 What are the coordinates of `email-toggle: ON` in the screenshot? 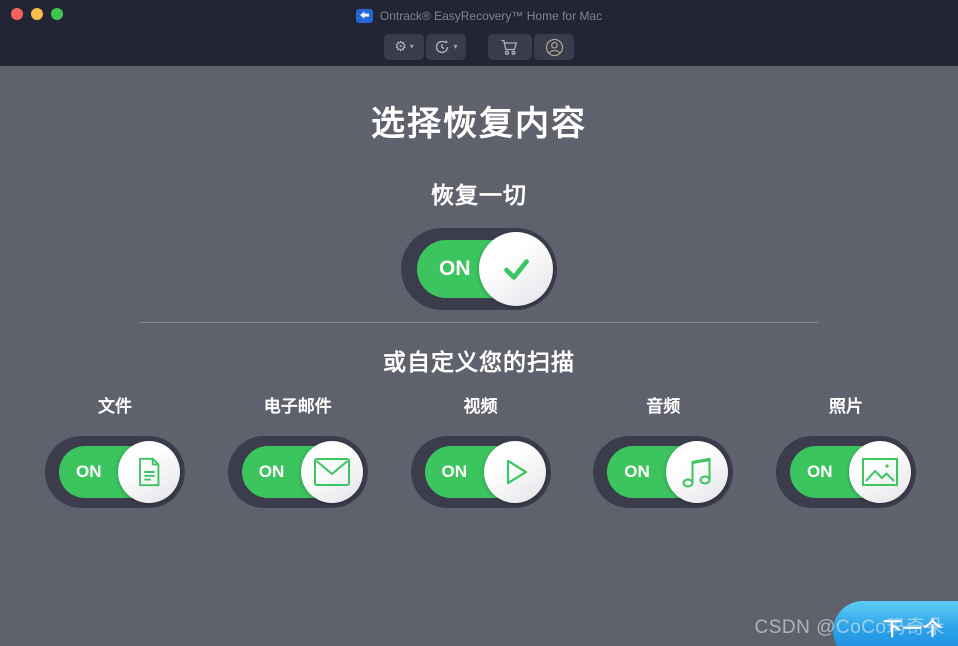 It's located at (297, 472).